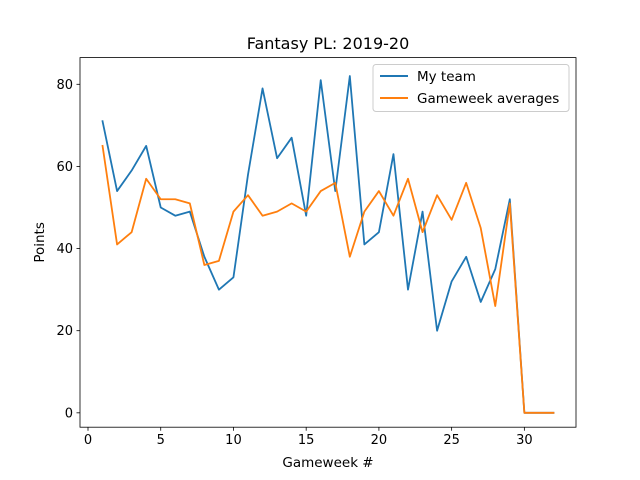  I want to click on y-tick-label: 0, so click(69, 413).